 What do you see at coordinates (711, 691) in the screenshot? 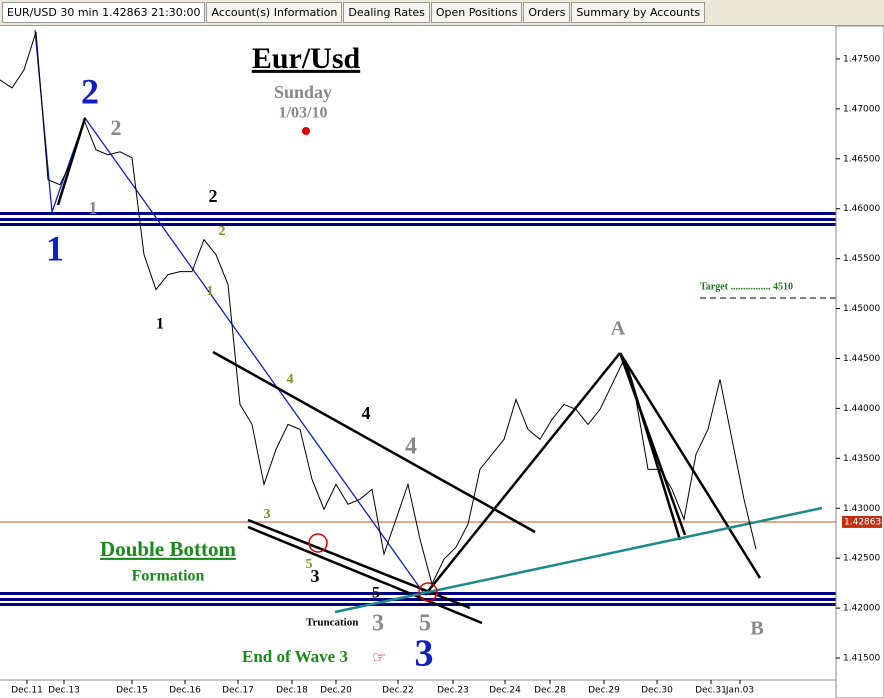
I see `x-tick-label: Dec.31` at bounding box center [711, 691].